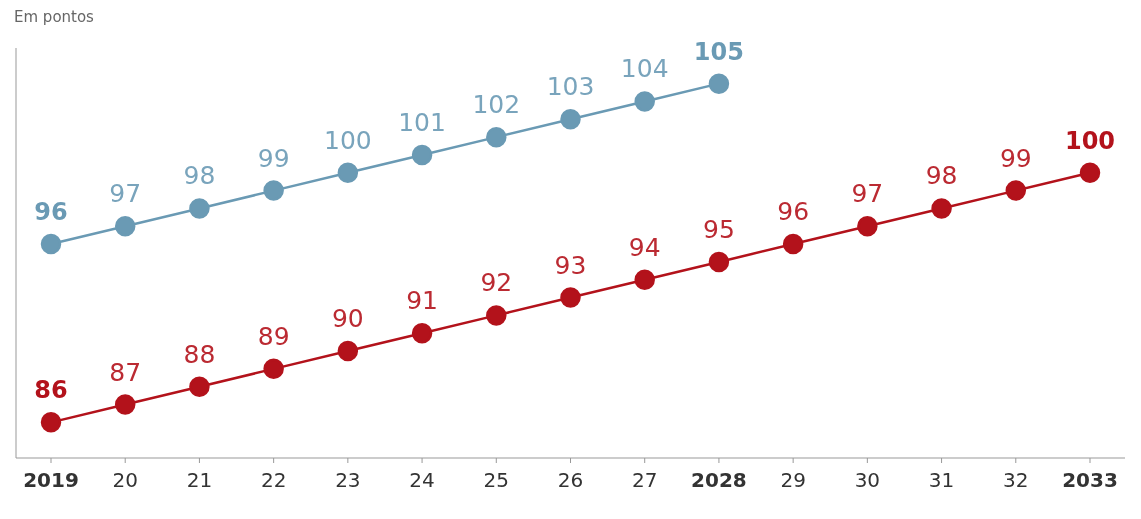 Image resolution: width=1141 pixels, height=519 pixels. What do you see at coordinates (570, 265) in the screenshot?
I see `data-label: 93` at bounding box center [570, 265].